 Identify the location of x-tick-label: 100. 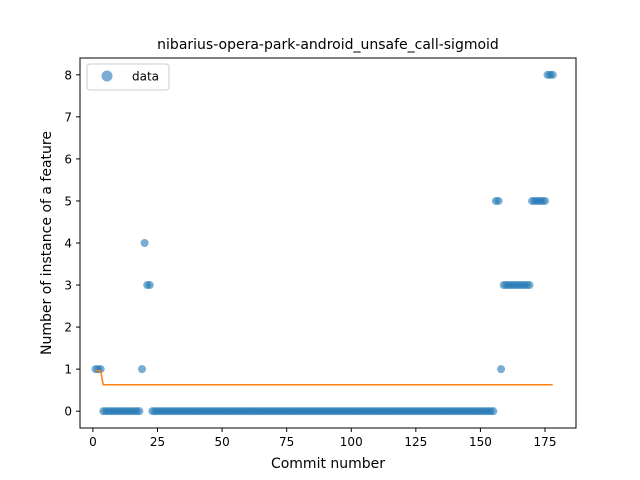
(351, 442).